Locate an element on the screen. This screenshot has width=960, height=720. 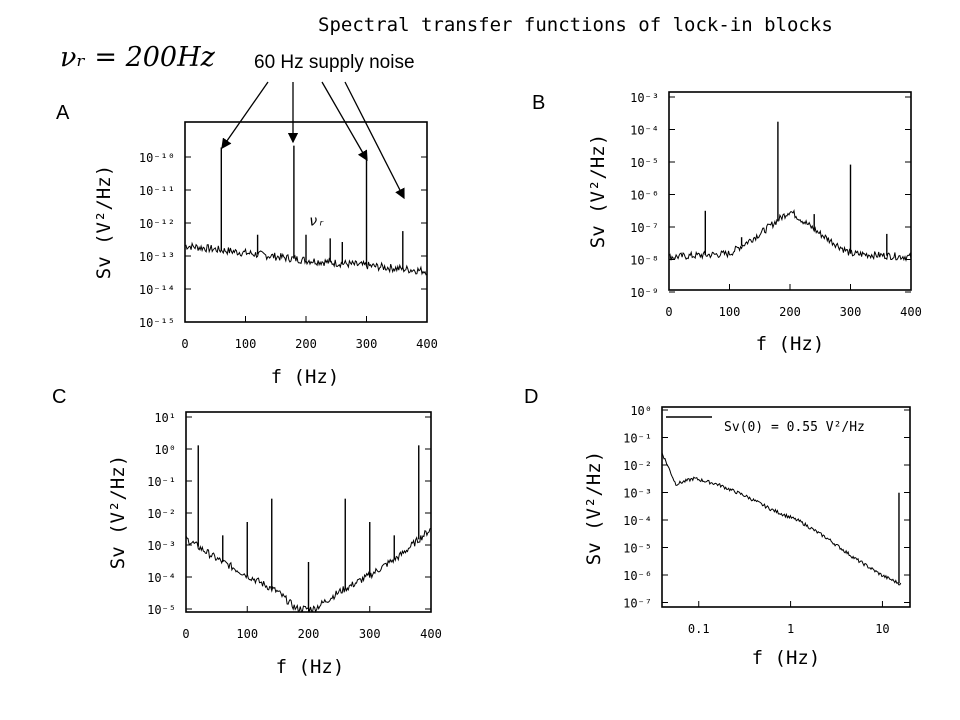
y-tick-label-b: 10⁻⁷ is located at coordinates (644, 228).